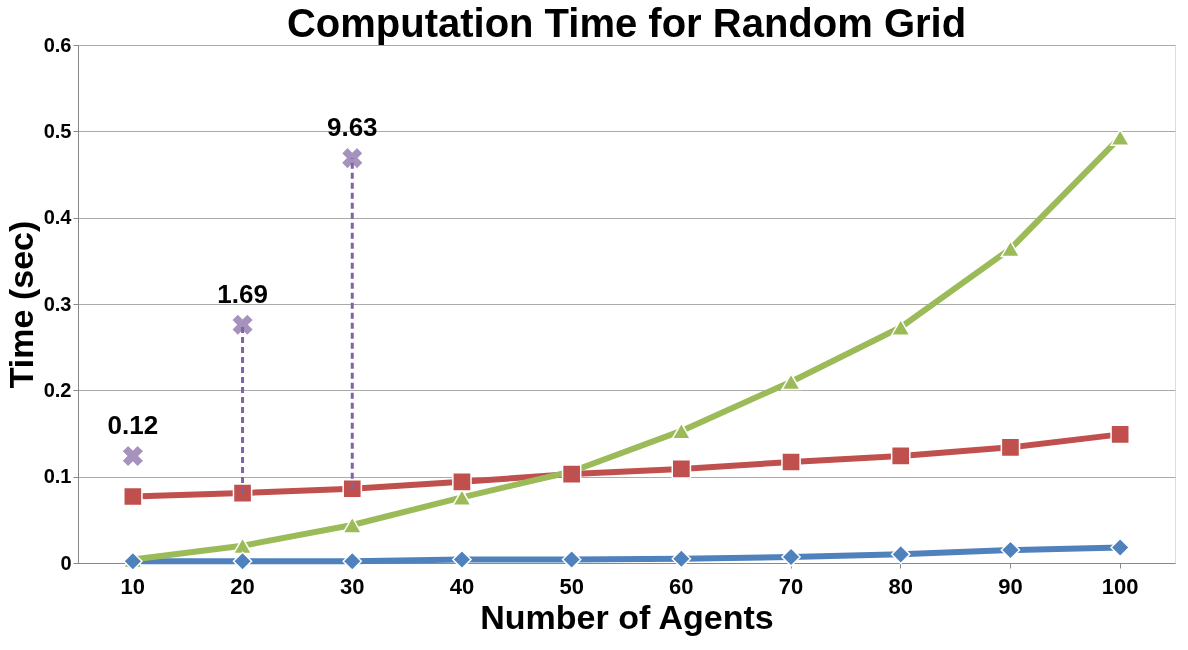 The width and height of the screenshot is (1188, 650). Describe the element at coordinates (66, 562) in the screenshot. I see `y-tick-label: 0` at that location.